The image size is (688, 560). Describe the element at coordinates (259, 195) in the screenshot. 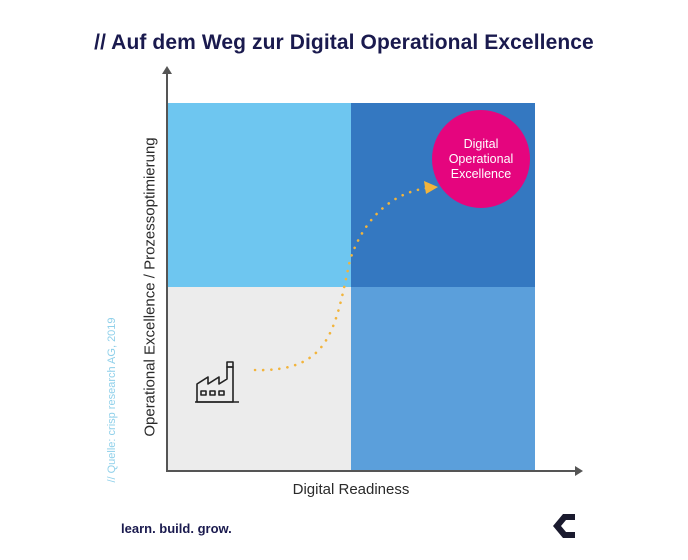

I see `quadrant-top-left` at that location.